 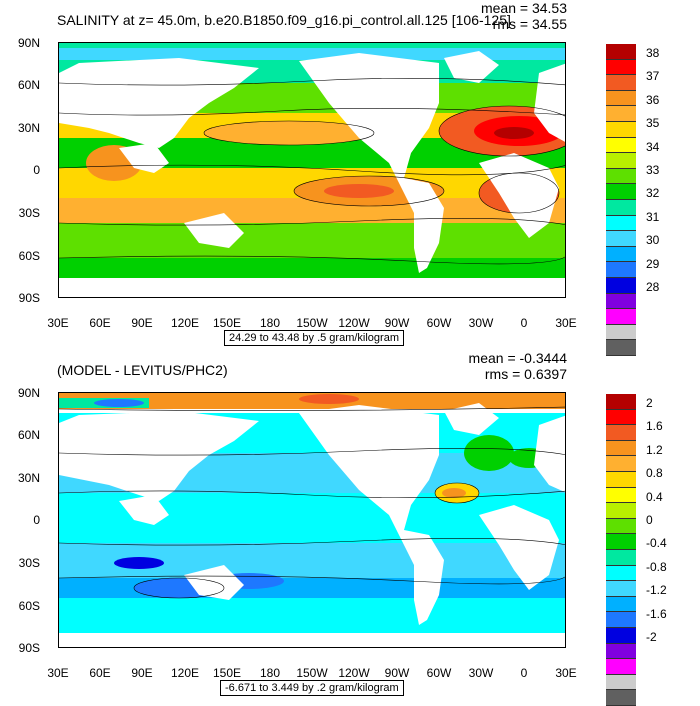 What do you see at coordinates (312, 688) in the screenshot?
I see `contour-info-box: -6.671 to 3.449 by .2 gram/kilogram` at bounding box center [312, 688].